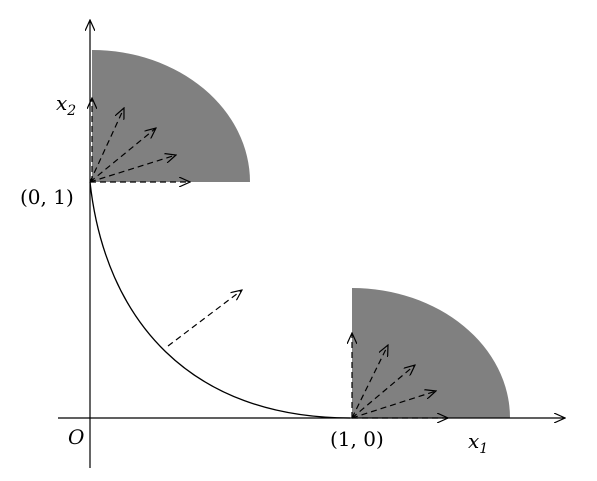  What do you see at coordinates (76, 437) in the screenshot?
I see `origin-label: O` at bounding box center [76, 437].